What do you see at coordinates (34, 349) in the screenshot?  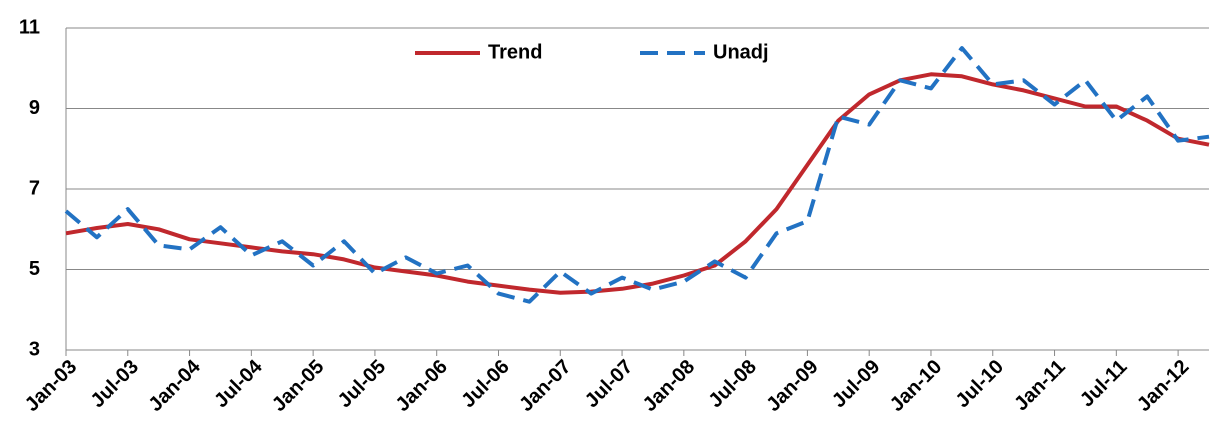 I see `y-tick-label: 3` at bounding box center [34, 349].